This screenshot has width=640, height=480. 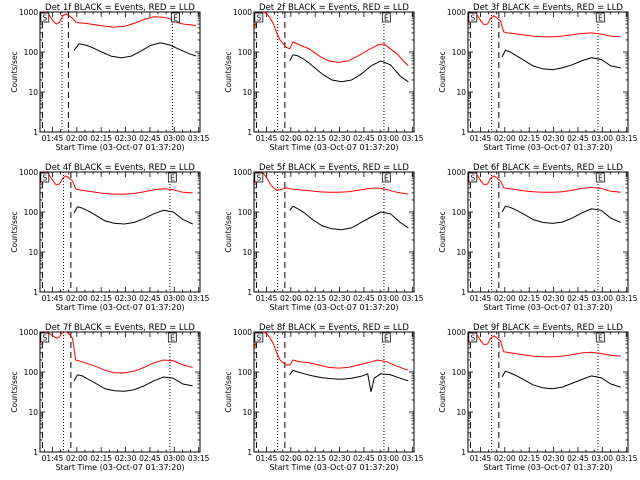 What do you see at coordinates (120, 328) in the screenshot?
I see `panel-title: Det 7f BLACK = Events, RED = LLD` at bounding box center [120, 328].